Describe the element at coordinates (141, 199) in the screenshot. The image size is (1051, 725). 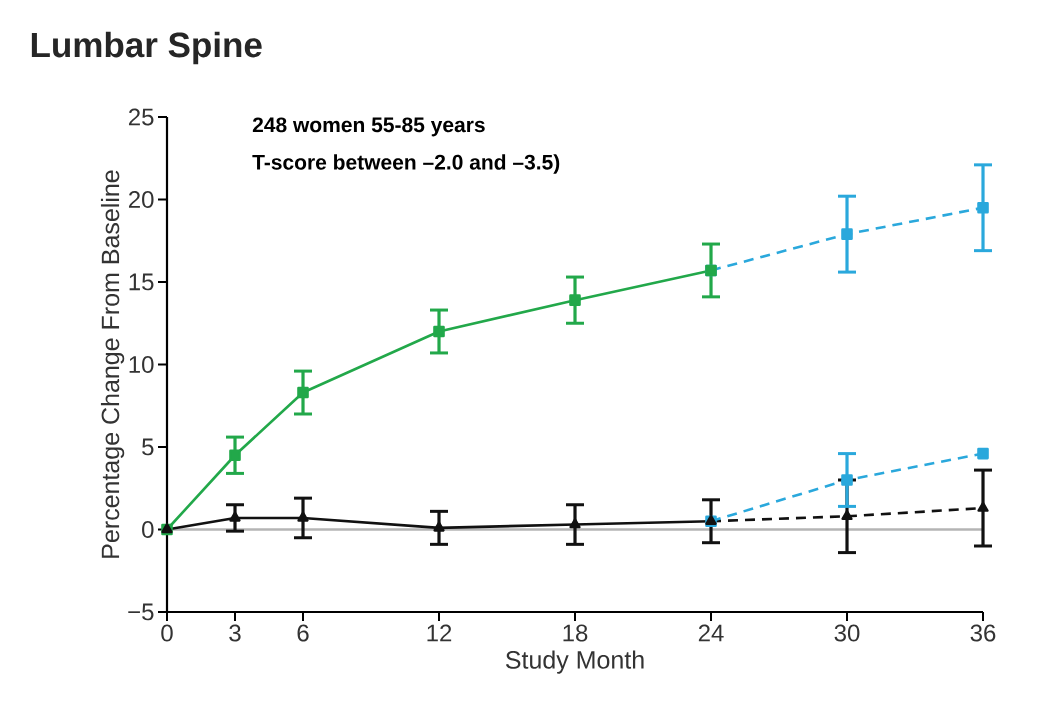
I see `y-tick-label: 20` at that location.